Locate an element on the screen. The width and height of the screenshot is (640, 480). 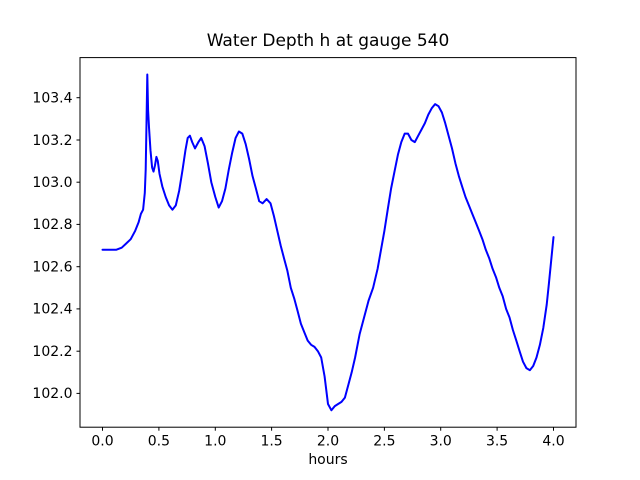
x-tick-label: 0.5 is located at coordinates (159, 442).